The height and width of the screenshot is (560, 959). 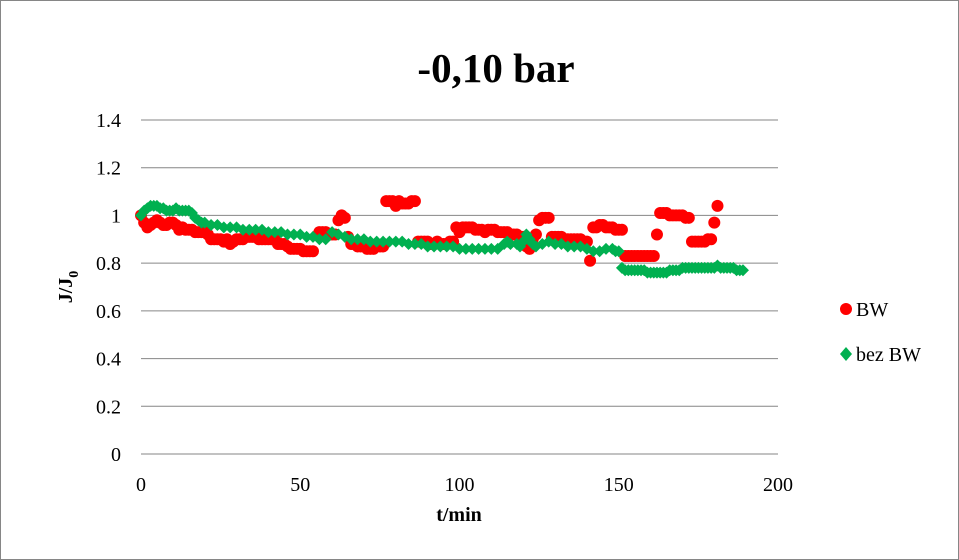 What do you see at coordinates (880, 332) in the screenshot?
I see `legend: BW bez BW` at bounding box center [880, 332].